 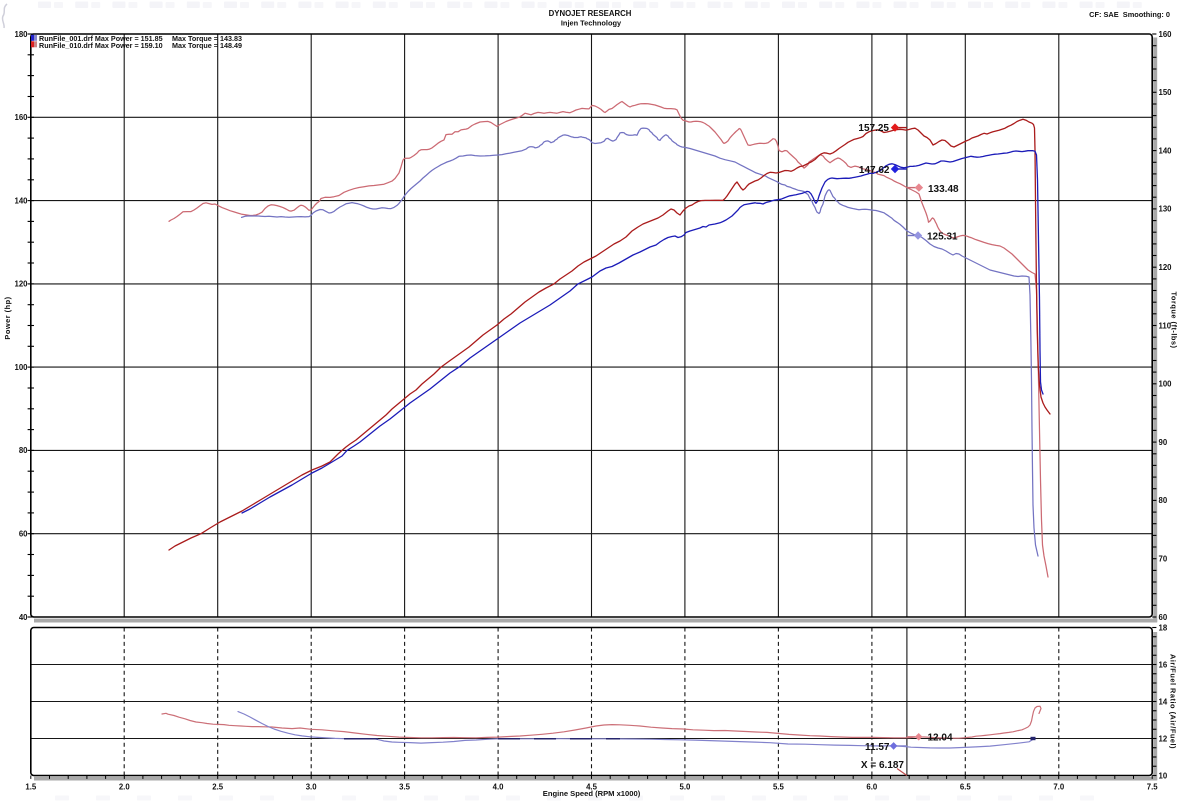 What do you see at coordinates (31, 787) in the screenshot?
I see `svg-text: 1.5` at bounding box center [31, 787].